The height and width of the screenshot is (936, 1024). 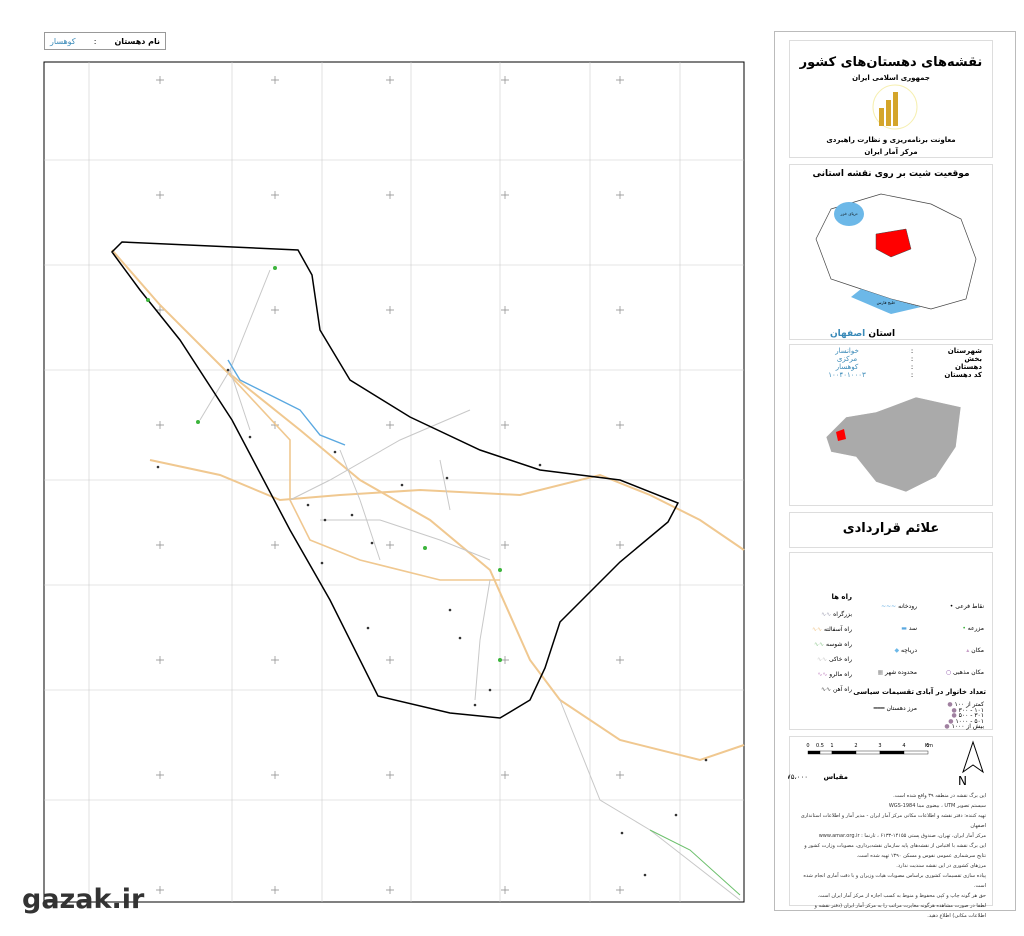 What do you see at coordinates (905, 650) in the screenshot?
I see `legend-item: دریاچه ◆` at bounding box center [905, 650].